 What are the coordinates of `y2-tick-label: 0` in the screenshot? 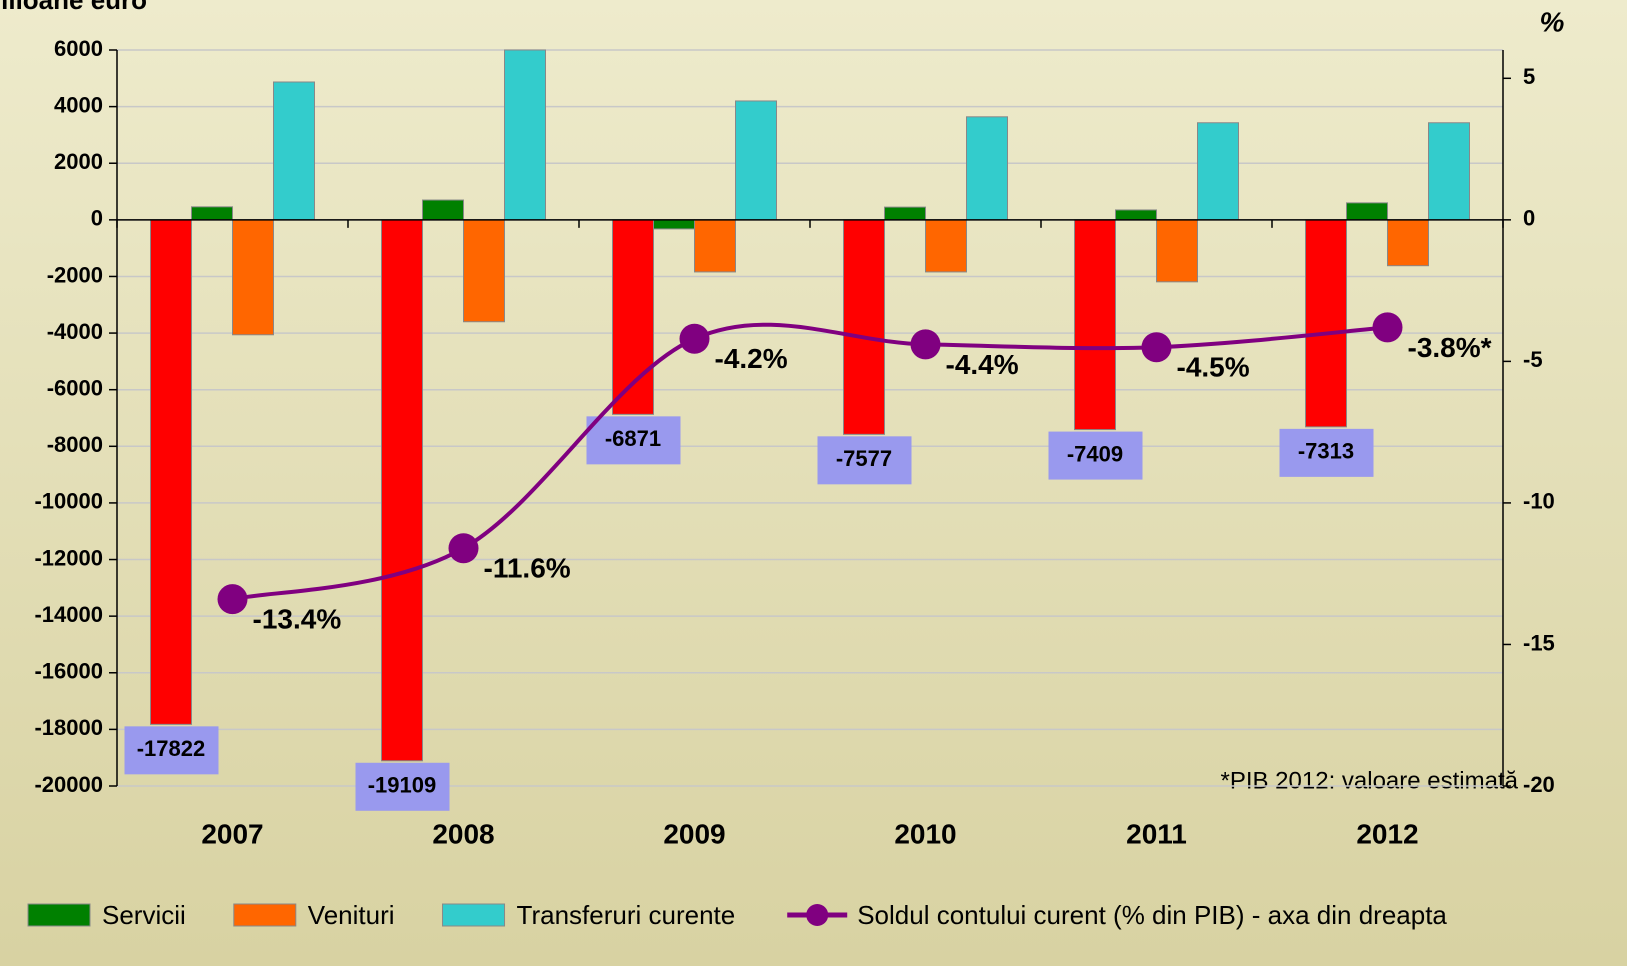 It's located at (1529, 218).